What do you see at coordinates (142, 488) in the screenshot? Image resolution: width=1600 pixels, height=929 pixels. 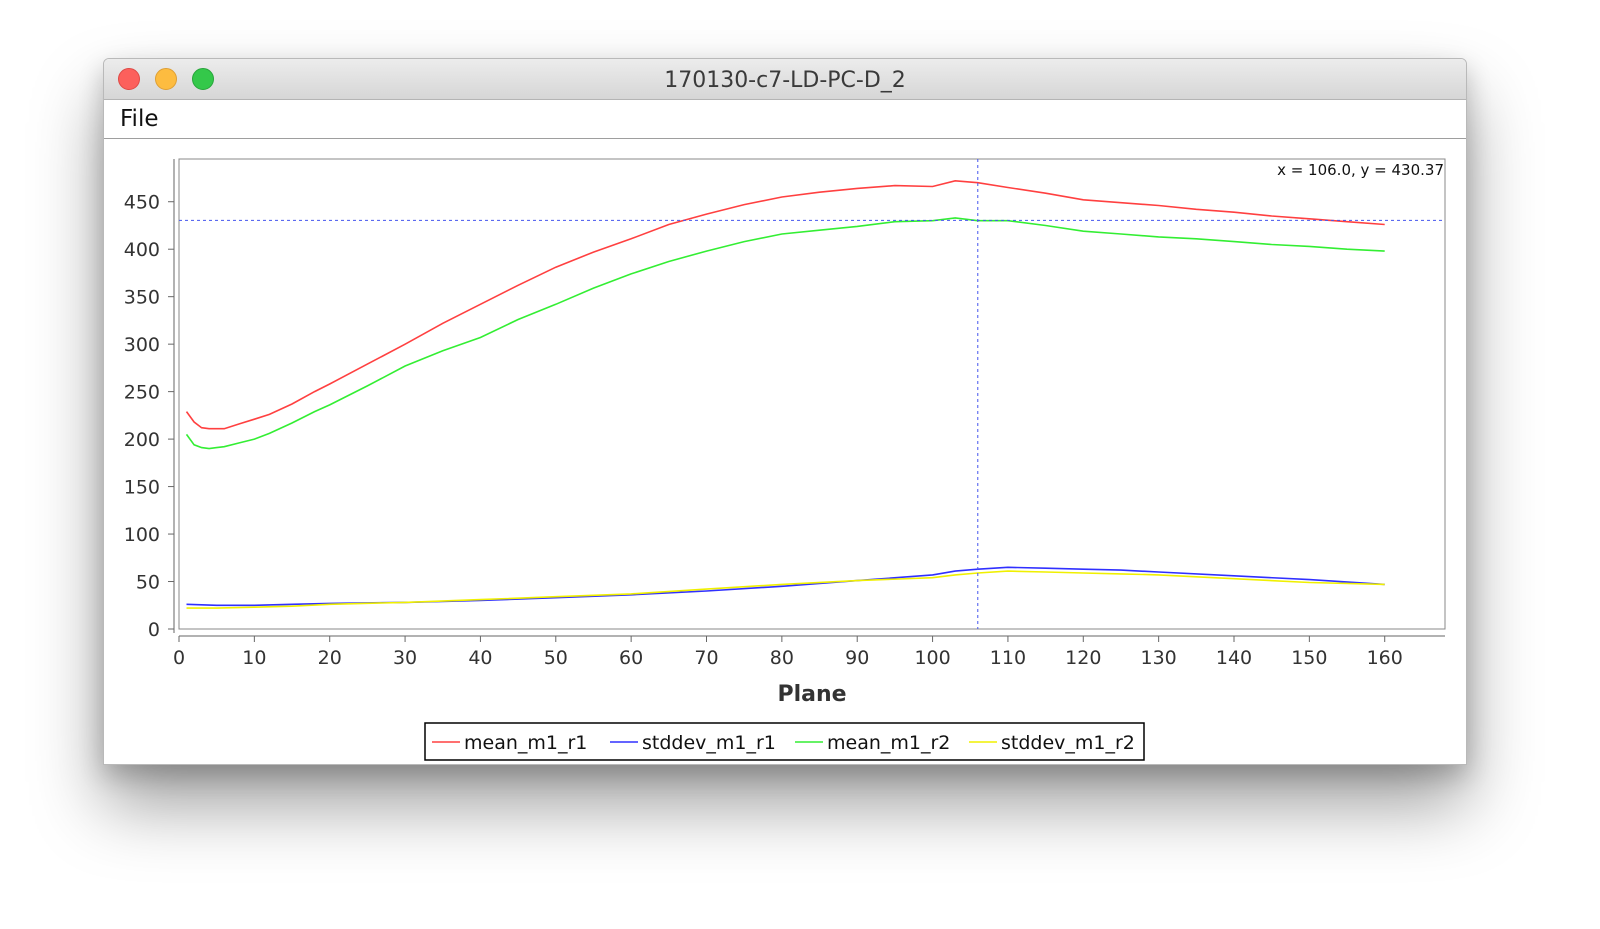 I see `y-tick-label: 150` at bounding box center [142, 488].